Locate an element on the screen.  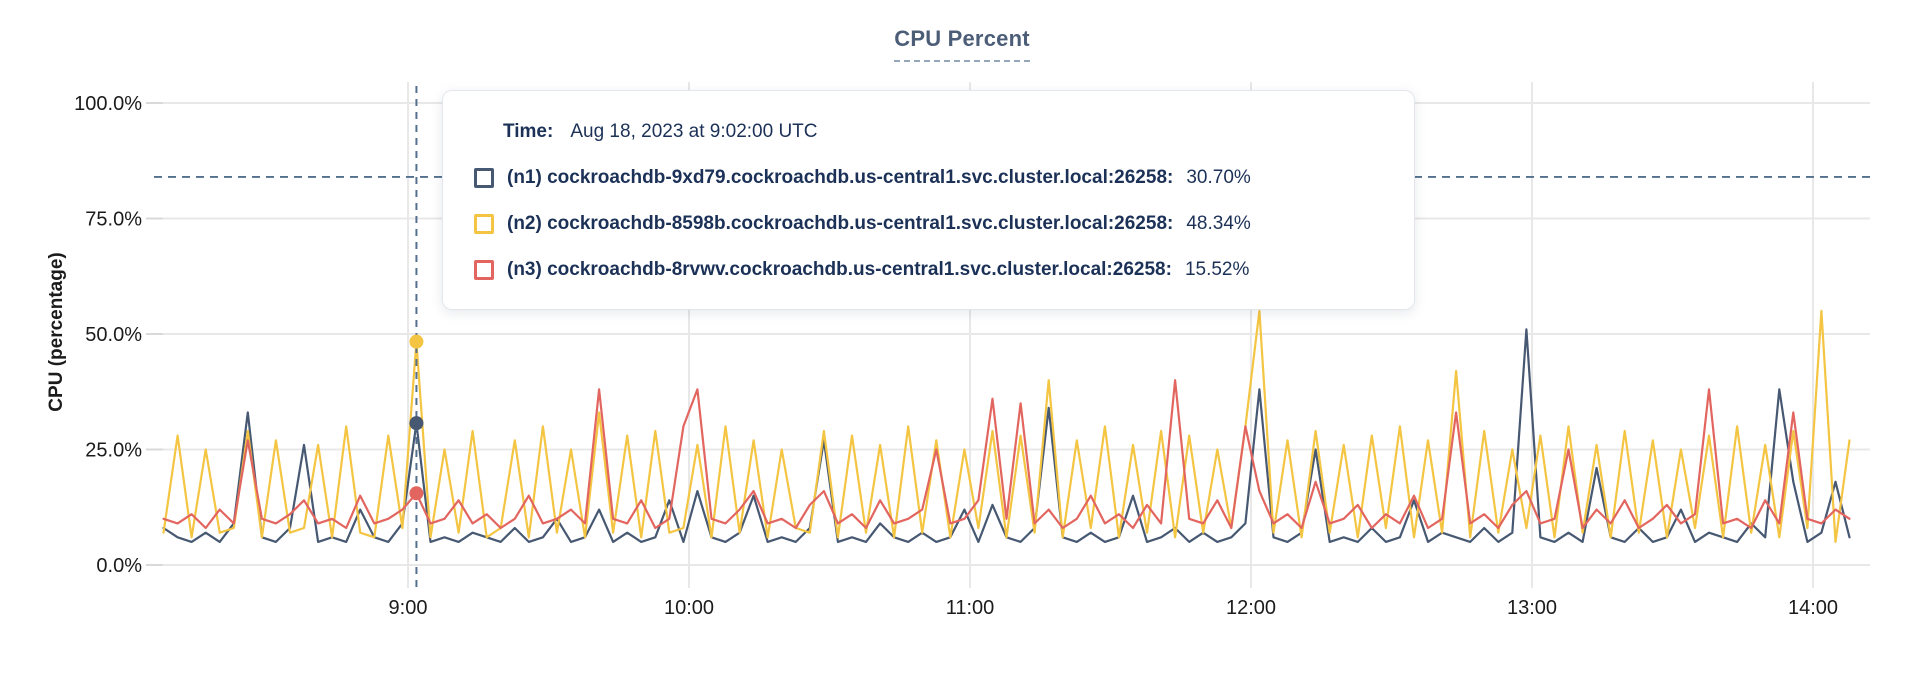
tooltip-time-label: Time: is located at coordinates (528, 131).